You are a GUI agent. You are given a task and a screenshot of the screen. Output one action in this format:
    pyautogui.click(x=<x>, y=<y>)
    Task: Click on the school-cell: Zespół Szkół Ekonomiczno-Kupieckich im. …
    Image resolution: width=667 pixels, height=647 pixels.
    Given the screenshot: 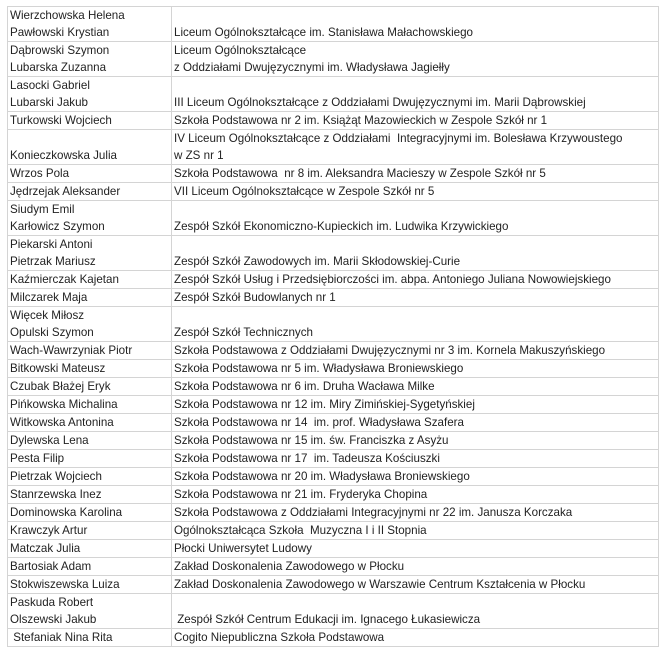 What is the action you would take?
    pyautogui.click(x=415, y=218)
    